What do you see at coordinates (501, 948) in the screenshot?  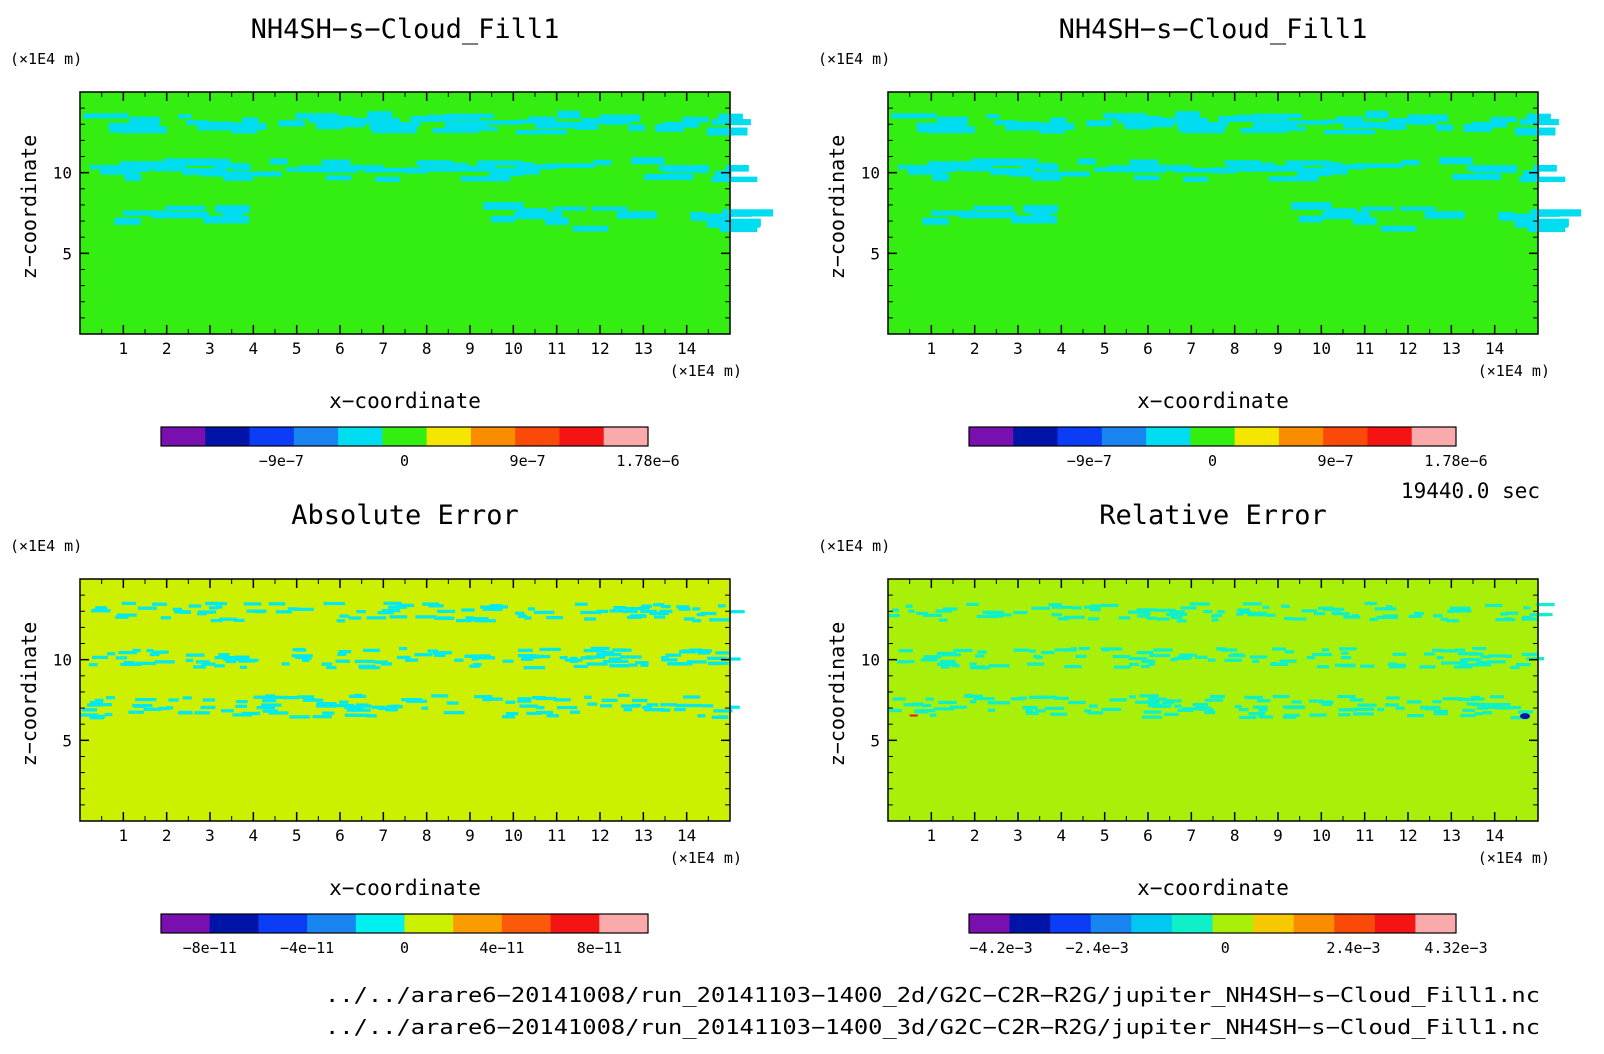 I see `colorbar-tick-label: 4e−11` at bounding box center [501, 948].